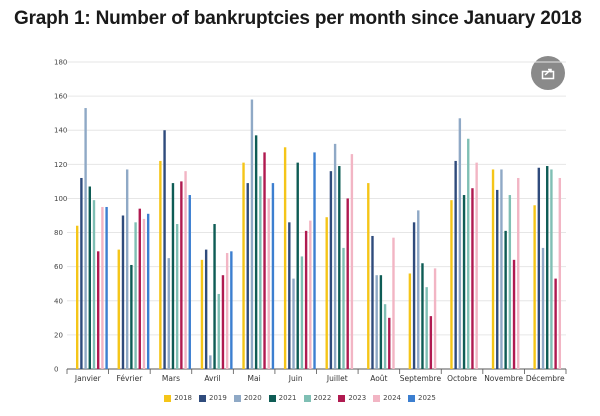  I want to click on bar-2019-Mai, so click(247, 276).